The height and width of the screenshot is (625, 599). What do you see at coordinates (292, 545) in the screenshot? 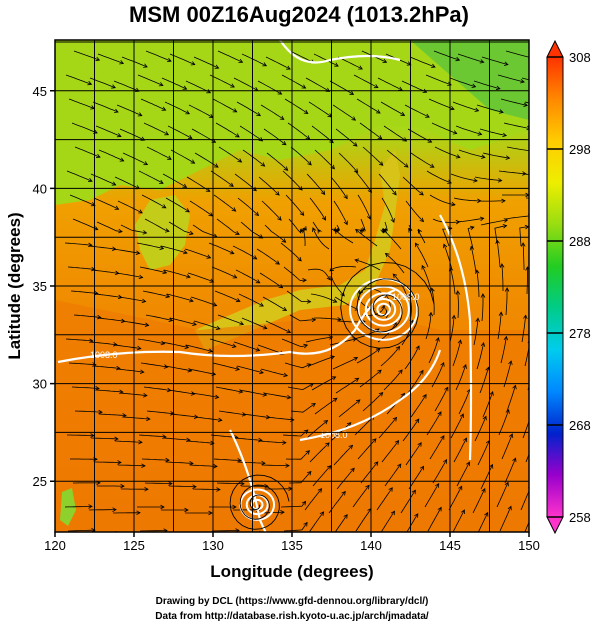
I see `x-tick-label: 135` at bounding box center [292, 545].